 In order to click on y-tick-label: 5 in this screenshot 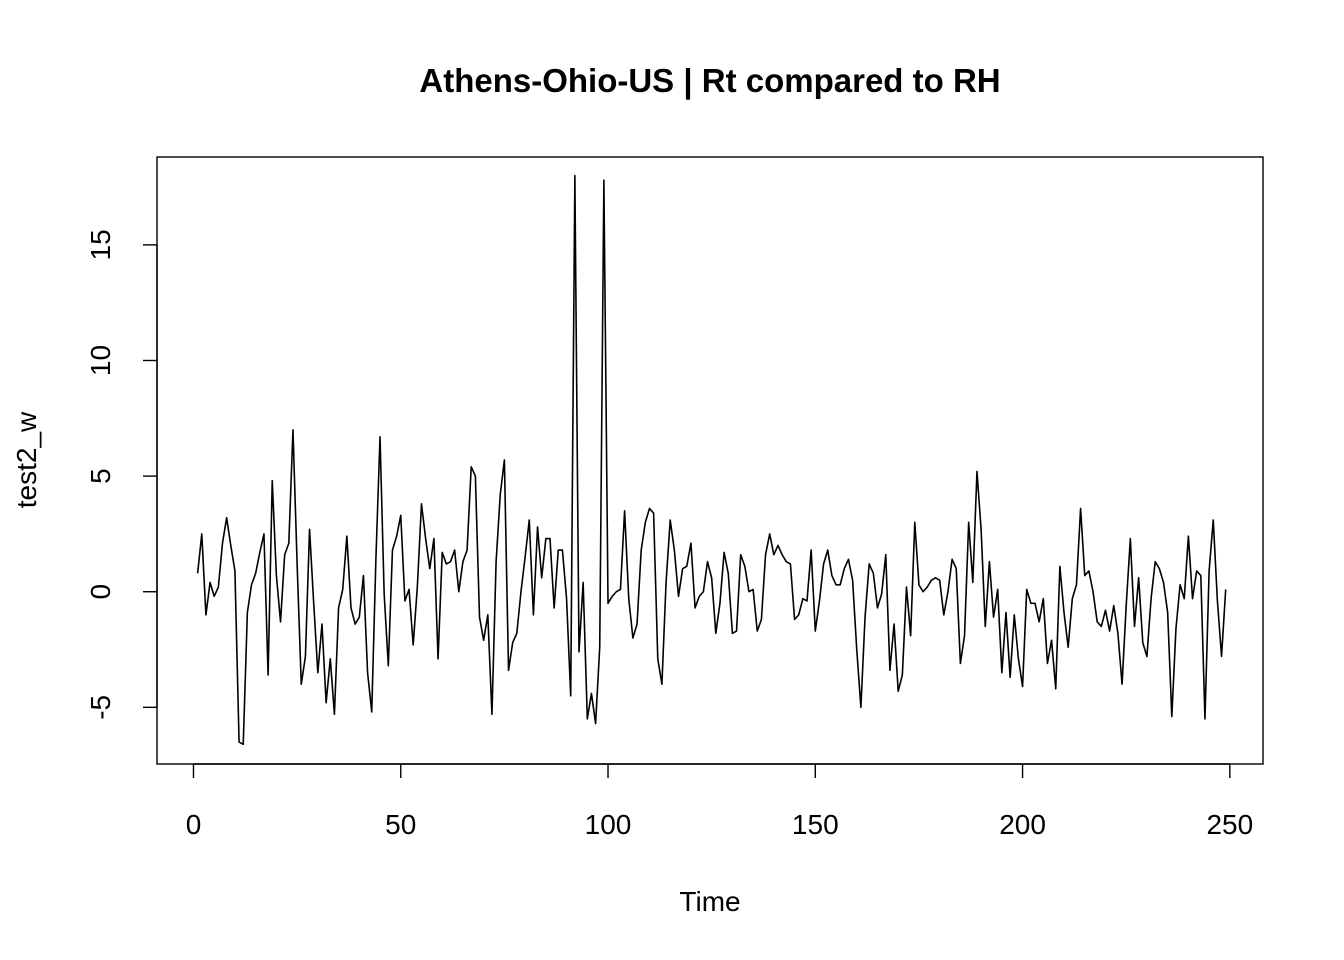, I will do `click(100, 476)`.